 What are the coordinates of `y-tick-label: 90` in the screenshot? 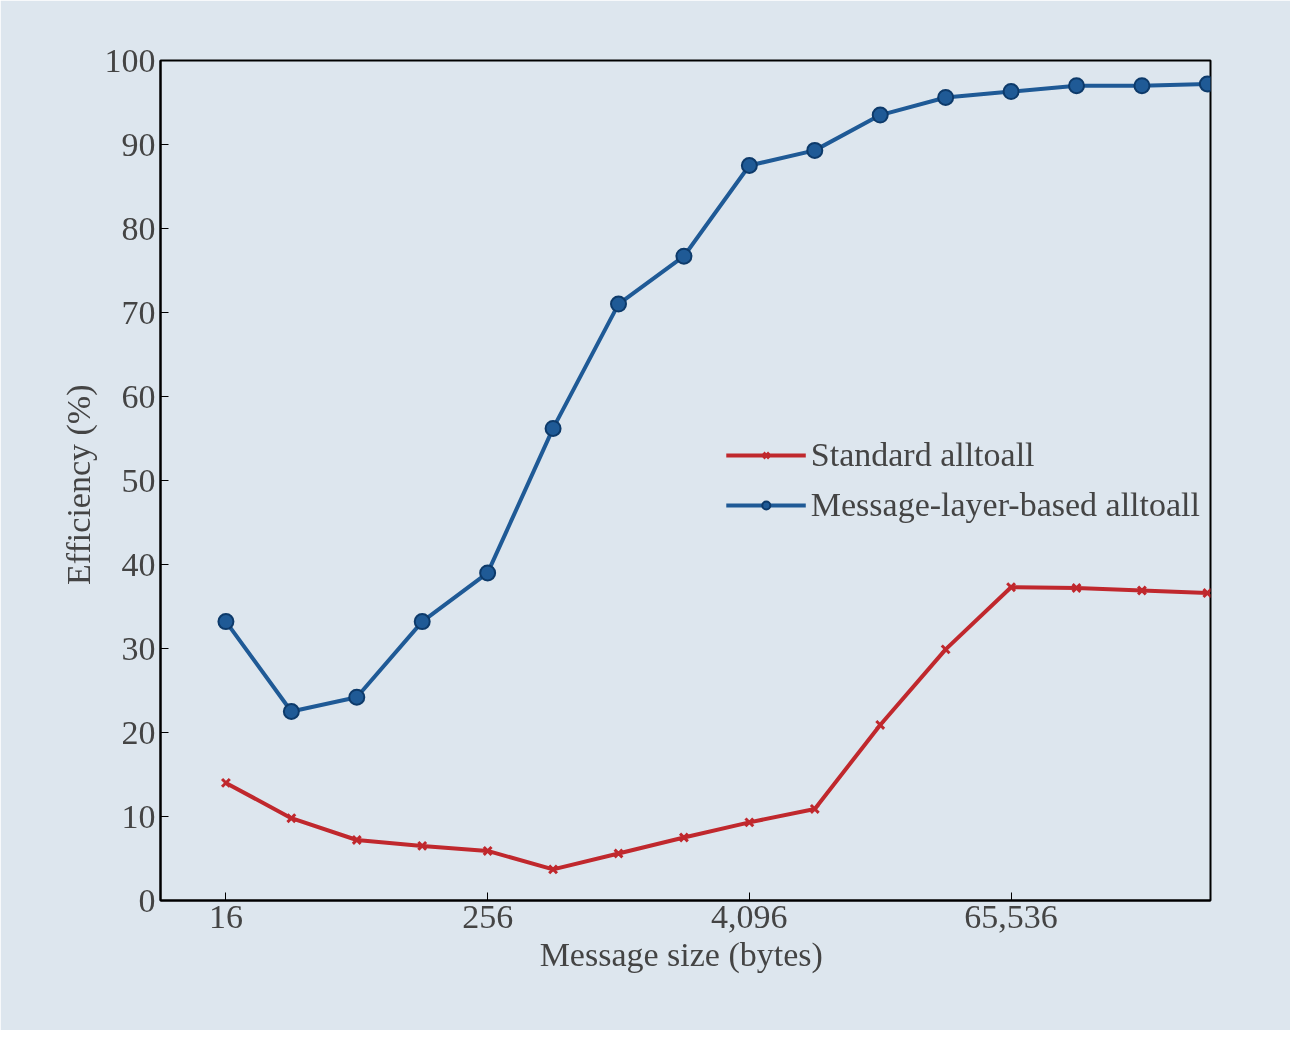 It's located at (138, 144).